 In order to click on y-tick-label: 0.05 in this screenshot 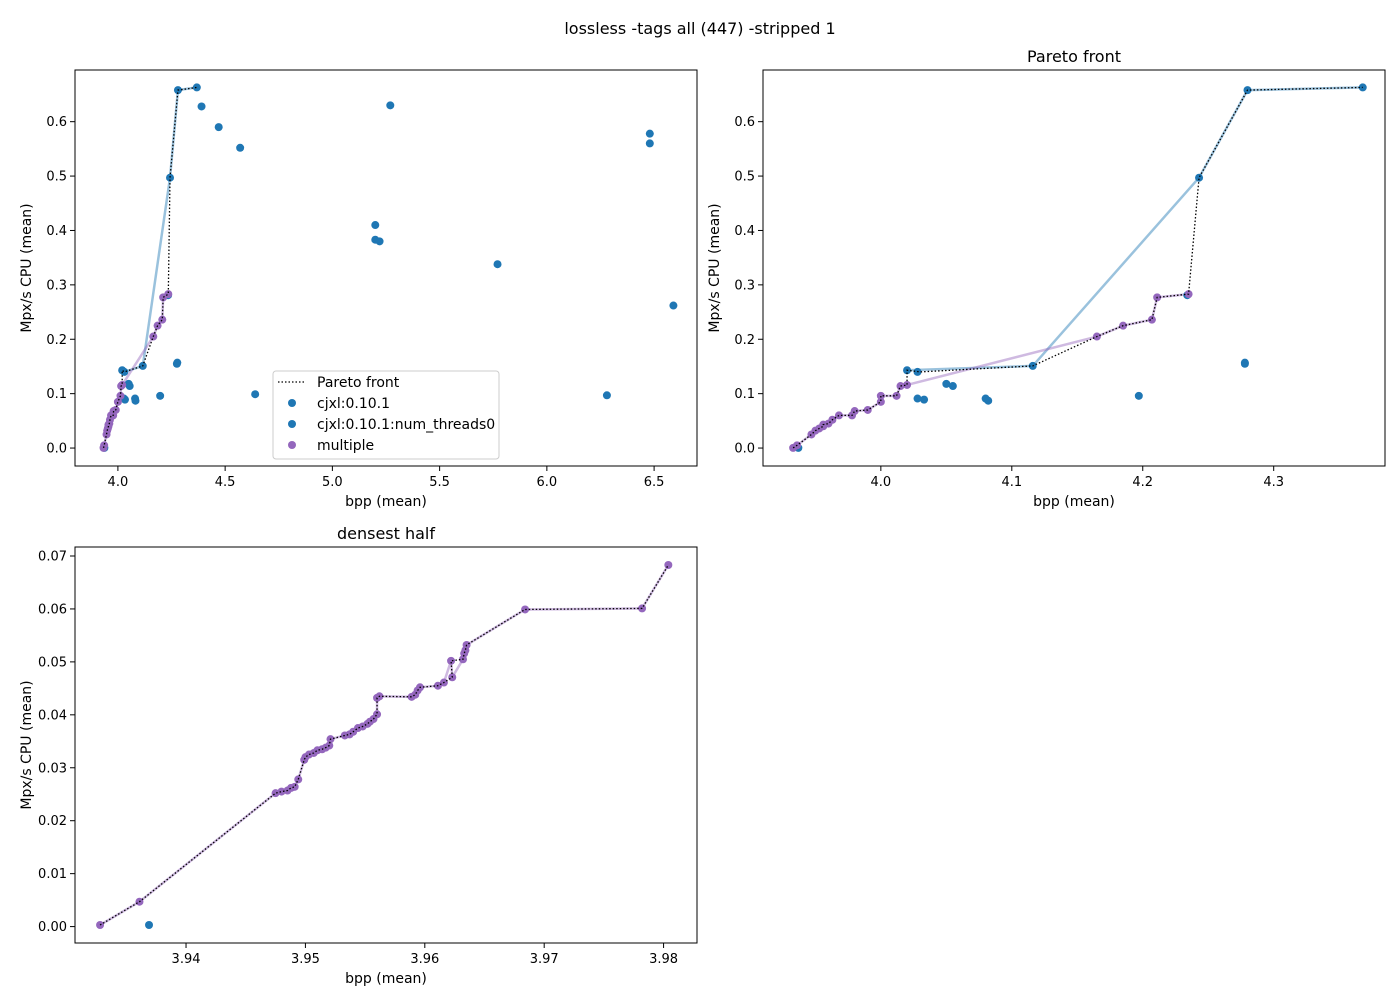, I will do `click(52, 662)`.